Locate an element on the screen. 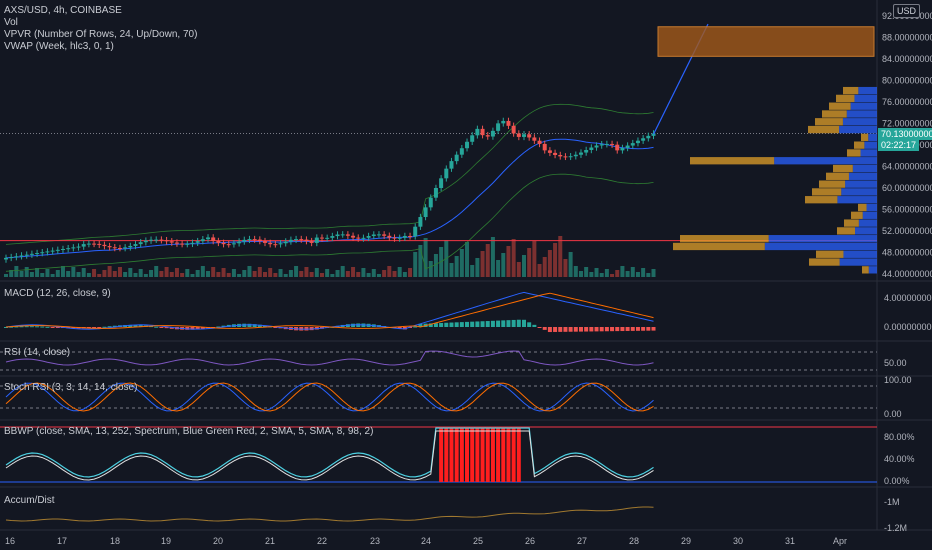 This screenshot has width=932, height=550. indicator-vol-label: Vol is located at coordinates (11, 22).